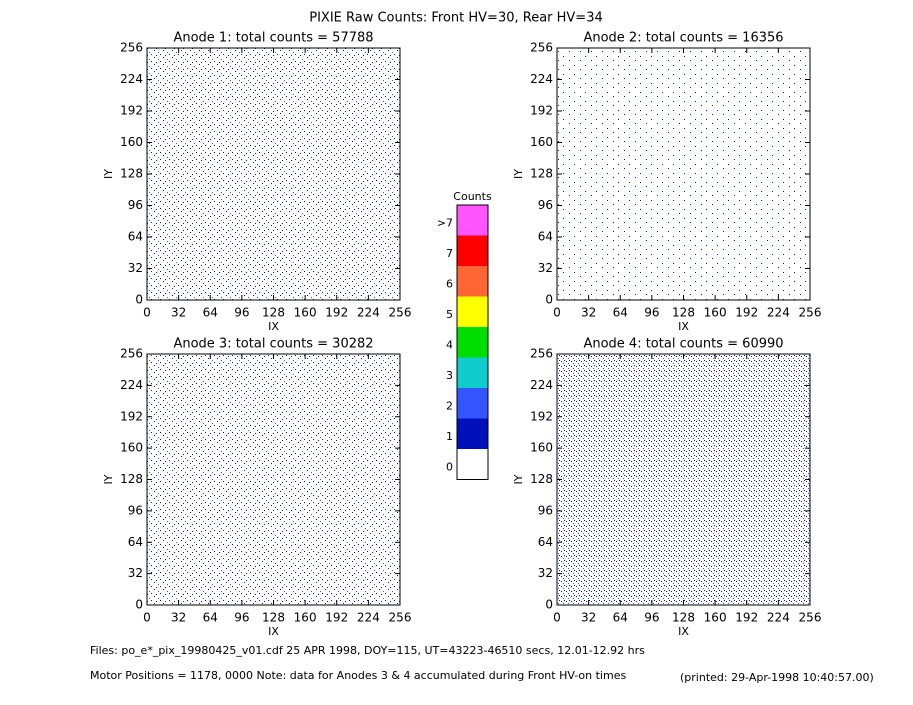 The width and height of the screenshot is (913, 705). What do you see at coordinates (273, 344) in the screenshot?
I see `panel-title: Anode 3: total counts = 30282` at bounding box center [273, 344].